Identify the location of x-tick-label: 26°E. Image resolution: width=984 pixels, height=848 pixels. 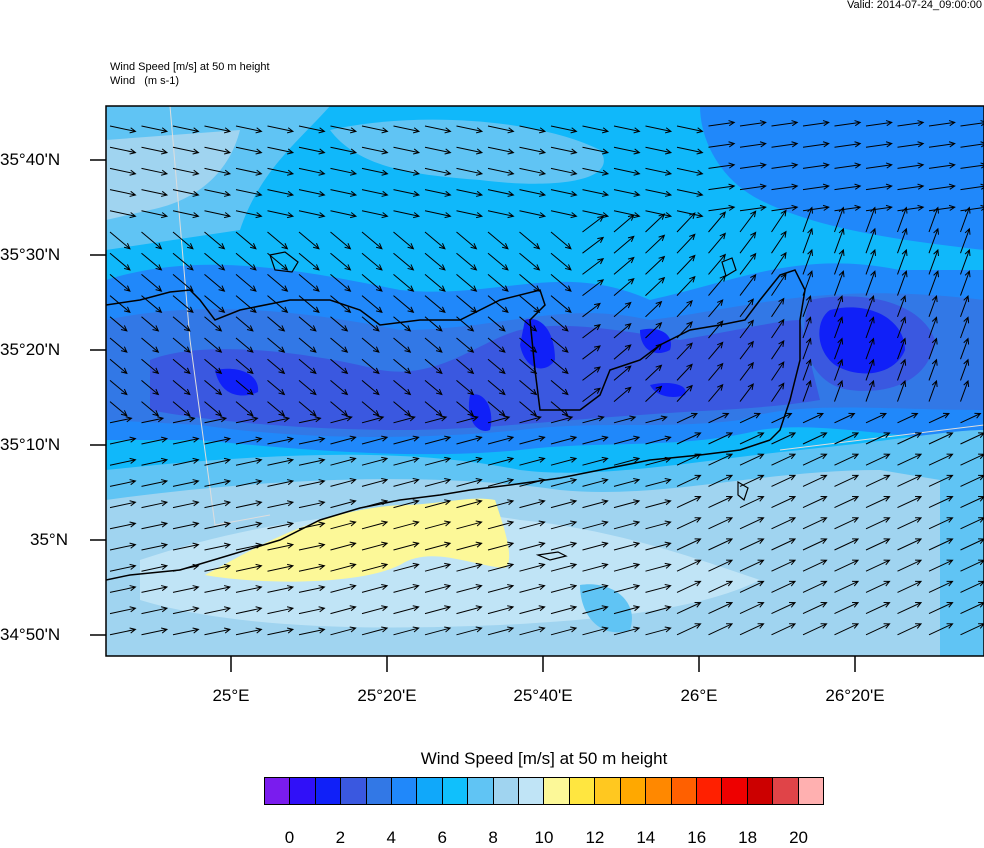
(698, 696).